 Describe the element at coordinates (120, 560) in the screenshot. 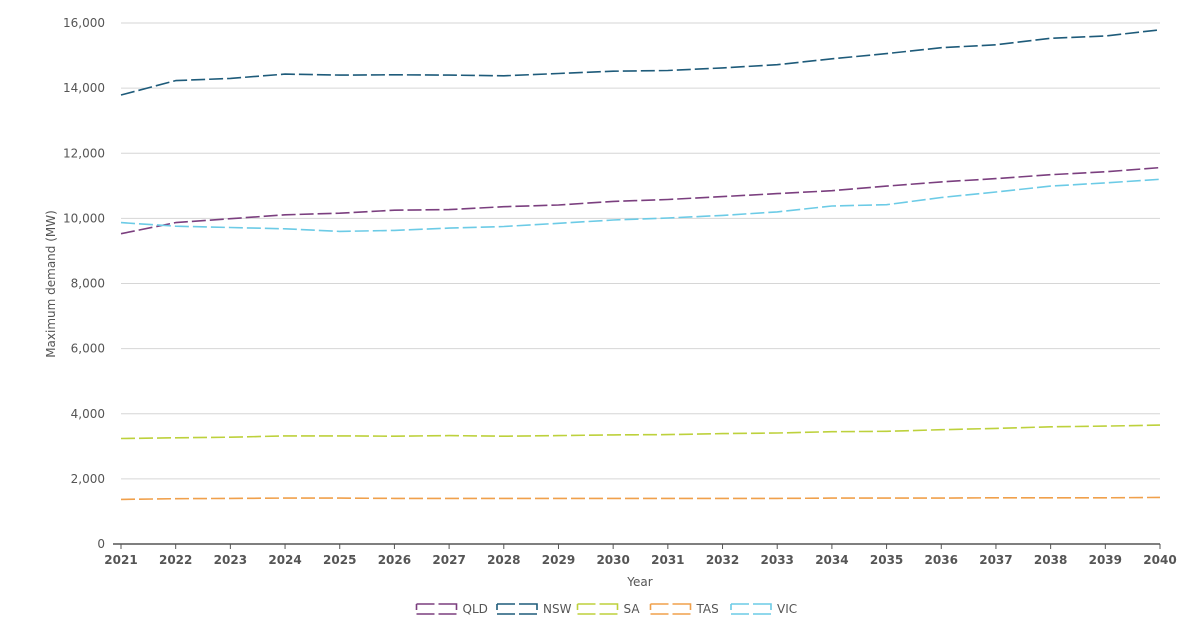

I see `x-tick-label: 2021` at that location.